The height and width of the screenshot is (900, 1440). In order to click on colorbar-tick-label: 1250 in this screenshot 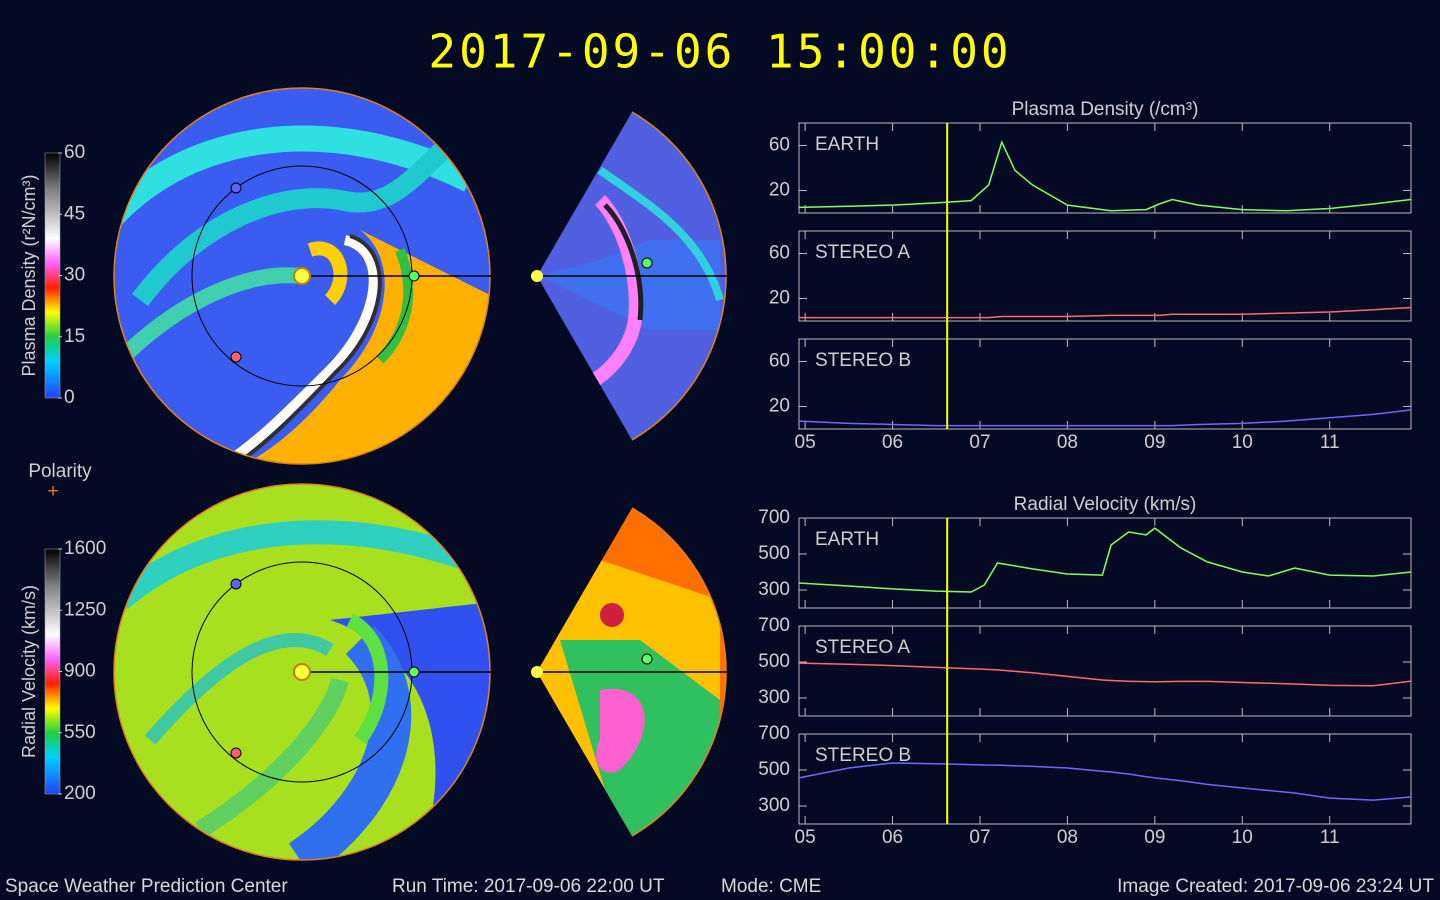, I will do `click(85, 609)`.